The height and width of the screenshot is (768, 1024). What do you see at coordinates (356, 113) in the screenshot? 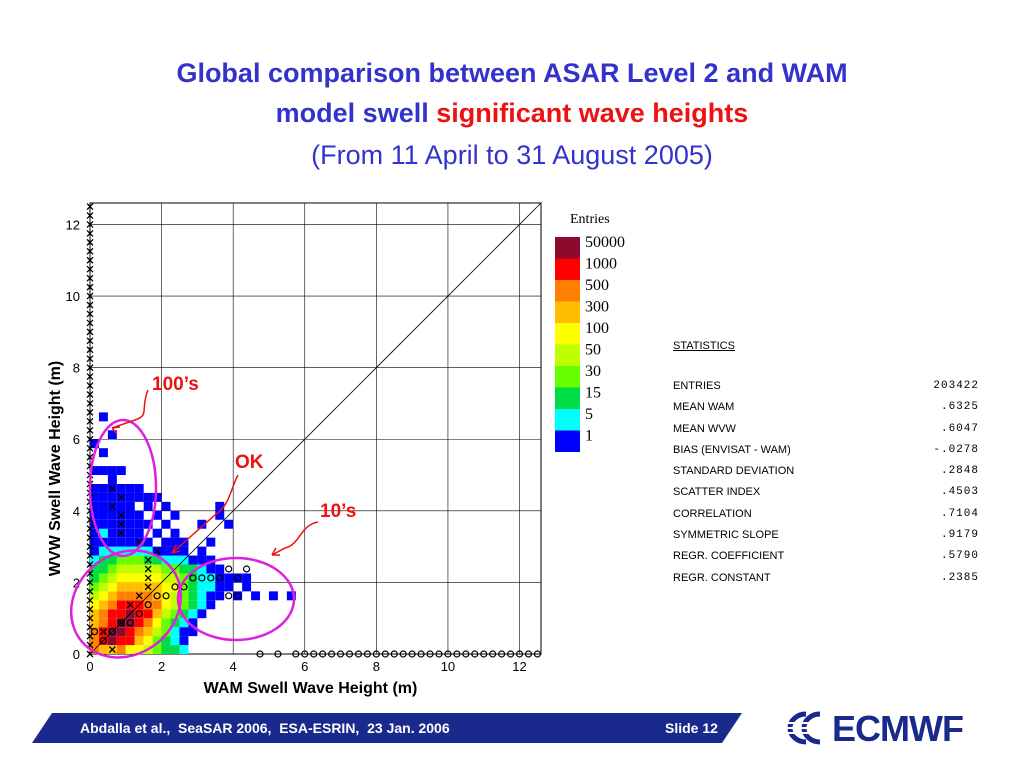
I see `title-prefix: model swell` at bounding box center [356, 113].